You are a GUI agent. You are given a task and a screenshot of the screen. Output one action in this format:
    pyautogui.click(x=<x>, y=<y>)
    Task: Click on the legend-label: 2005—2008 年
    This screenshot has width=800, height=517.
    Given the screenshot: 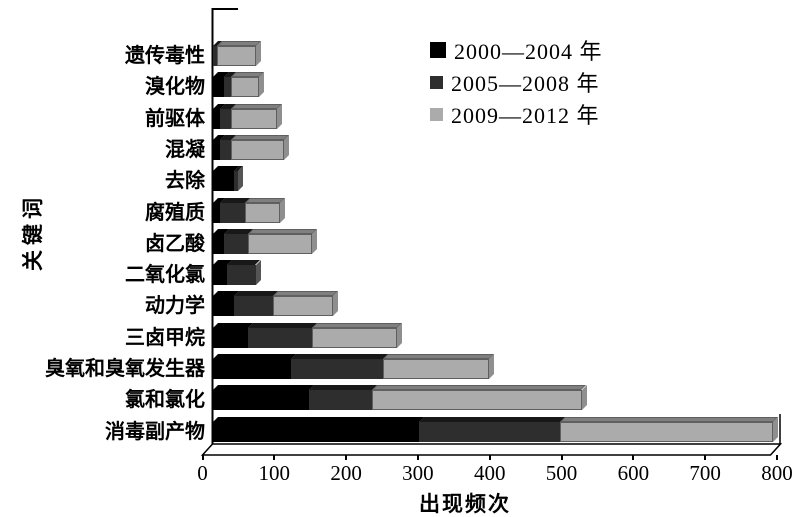 What is the action you would take?
    pyautogui.click(x=525, y=83)
    